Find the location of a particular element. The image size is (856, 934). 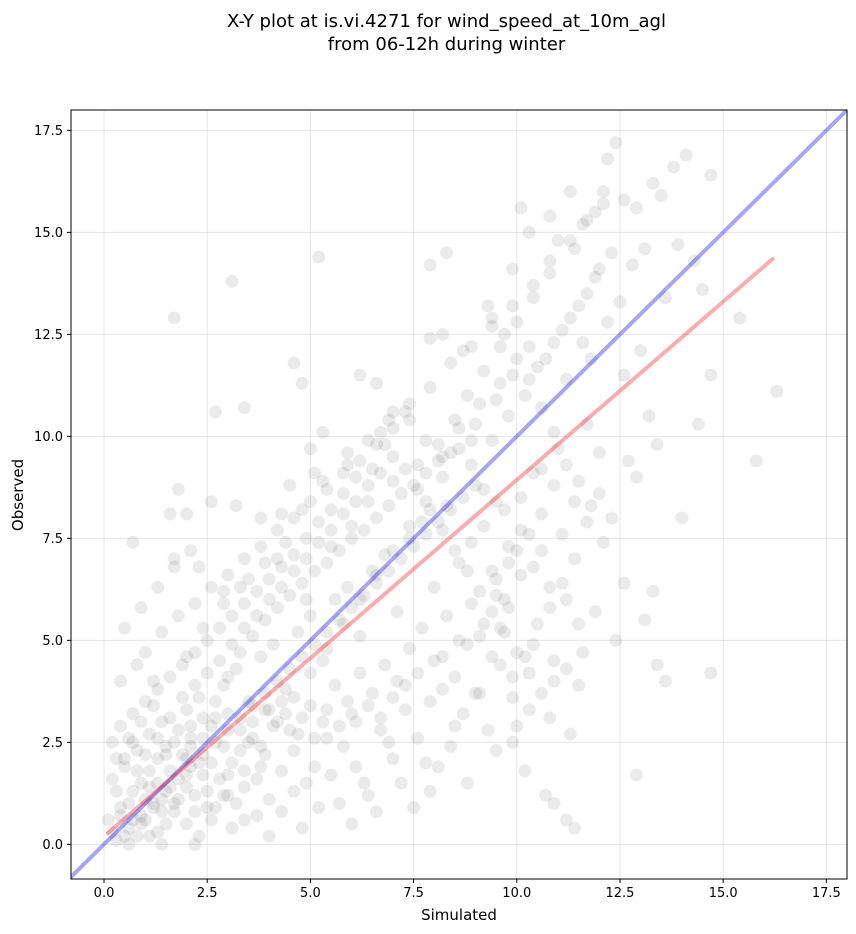

x-axis-label: Simulated is located at coordinates (459, 915).